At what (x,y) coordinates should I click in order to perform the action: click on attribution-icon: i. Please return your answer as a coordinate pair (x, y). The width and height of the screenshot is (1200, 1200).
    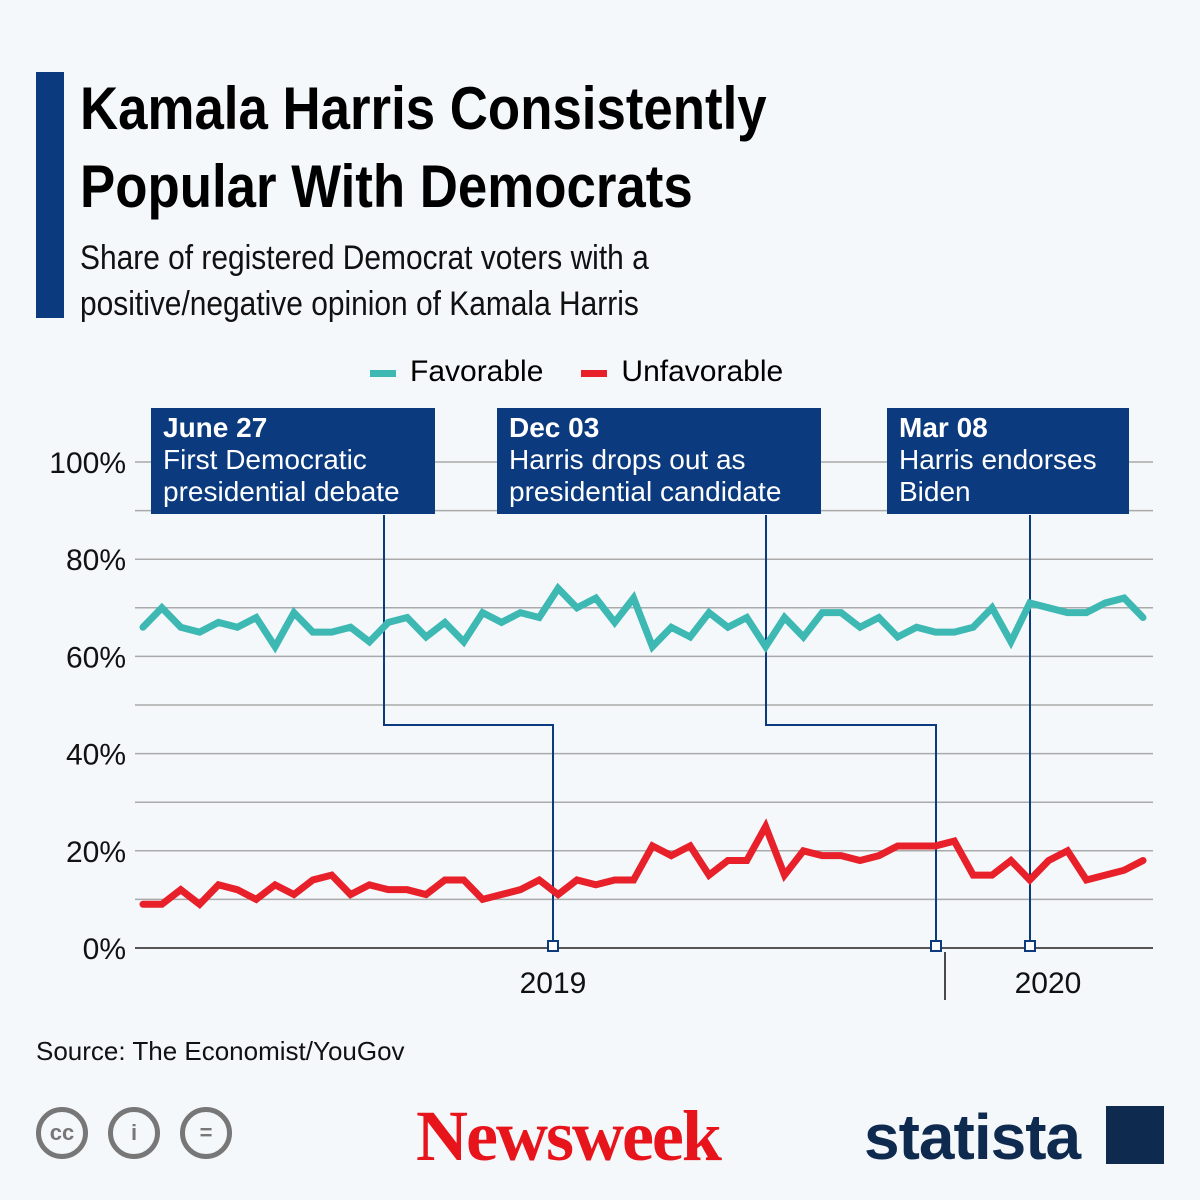
    Looking at the image, I should click on (134, 1133).